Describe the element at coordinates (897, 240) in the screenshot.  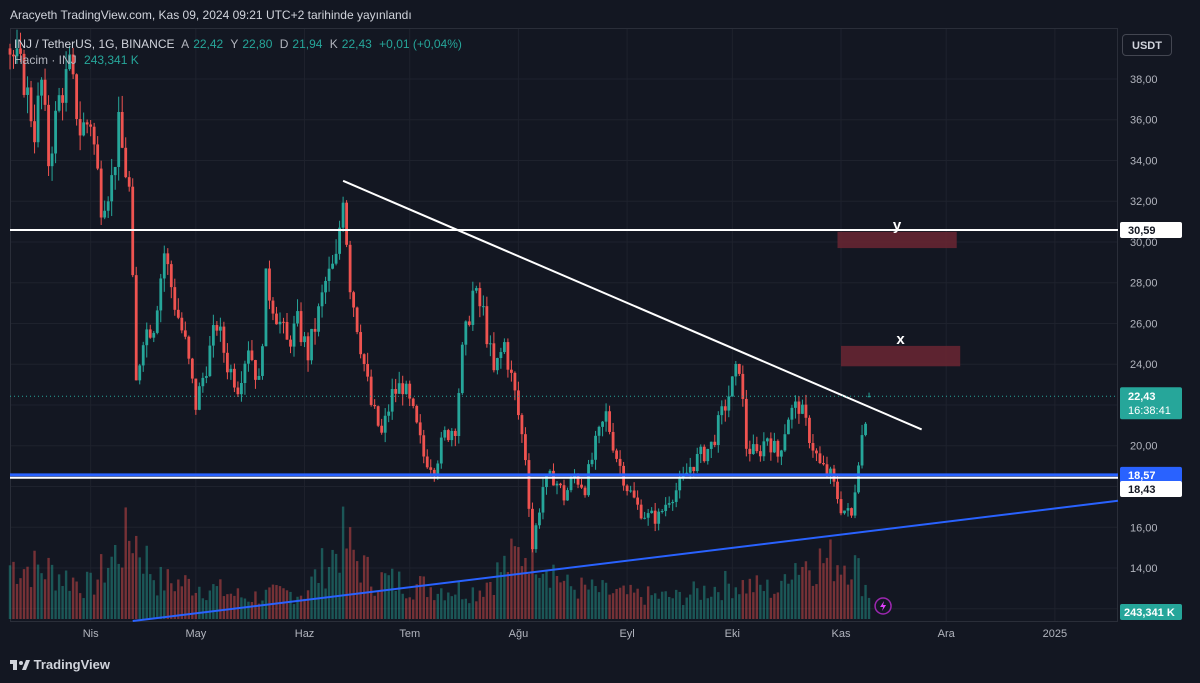
I see `zone-y` at that location.